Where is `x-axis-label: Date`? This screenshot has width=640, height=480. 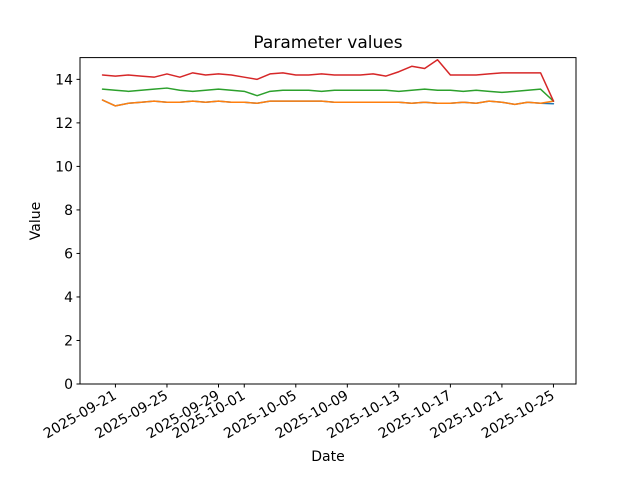 x-axis-label: Date is located at coordinates (327, 457).